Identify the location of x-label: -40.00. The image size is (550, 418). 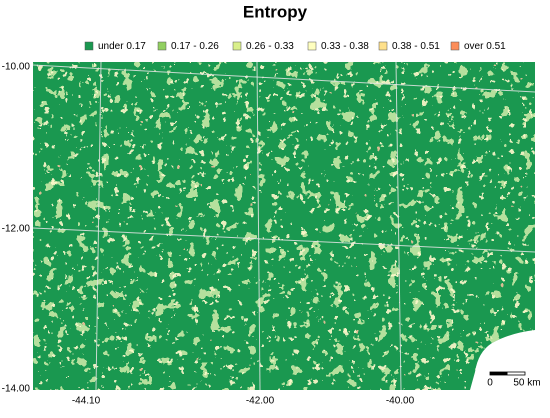
(400, 401).